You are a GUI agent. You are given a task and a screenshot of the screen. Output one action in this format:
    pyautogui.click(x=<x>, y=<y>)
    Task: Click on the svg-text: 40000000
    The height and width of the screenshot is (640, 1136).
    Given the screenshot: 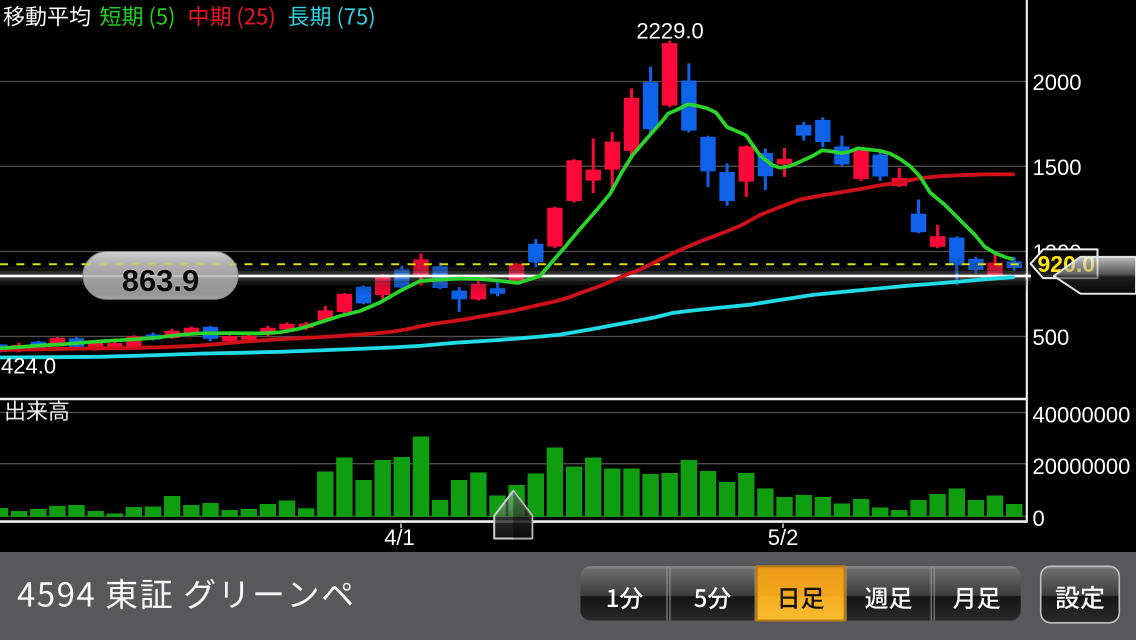 What is the action you would take?
    pyautogui.click(x=1082, y=414)
    